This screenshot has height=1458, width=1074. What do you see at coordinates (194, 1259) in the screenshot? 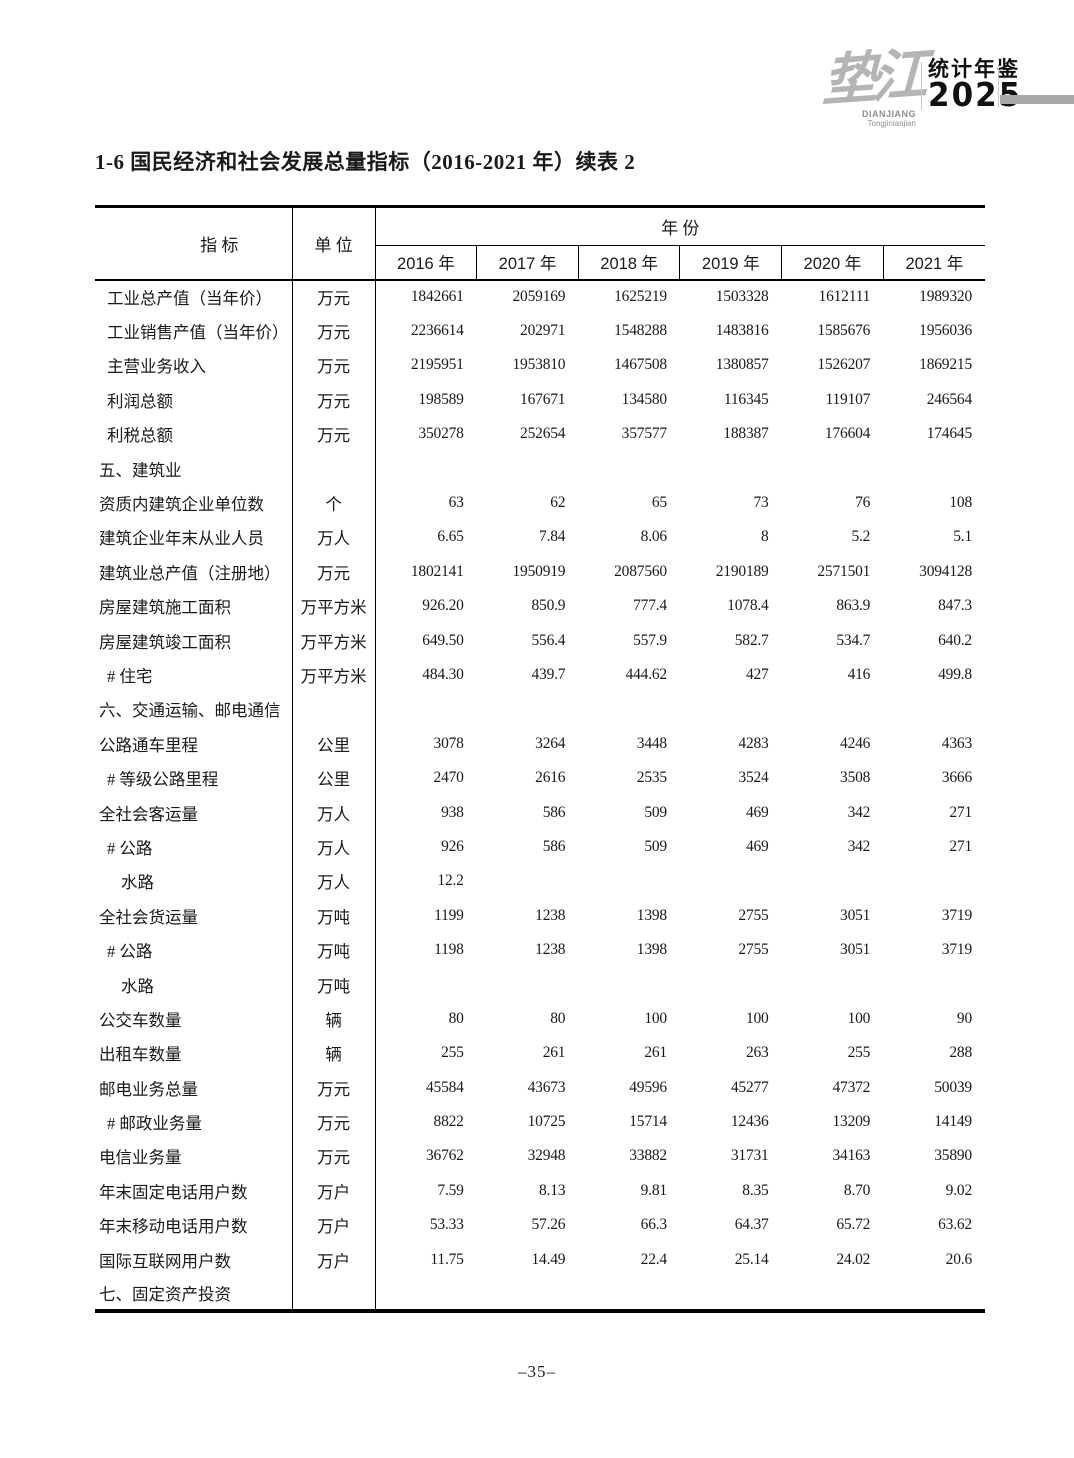
I see `indicator-label: 国际互联网用户数` at bounding box center [194, 1259].